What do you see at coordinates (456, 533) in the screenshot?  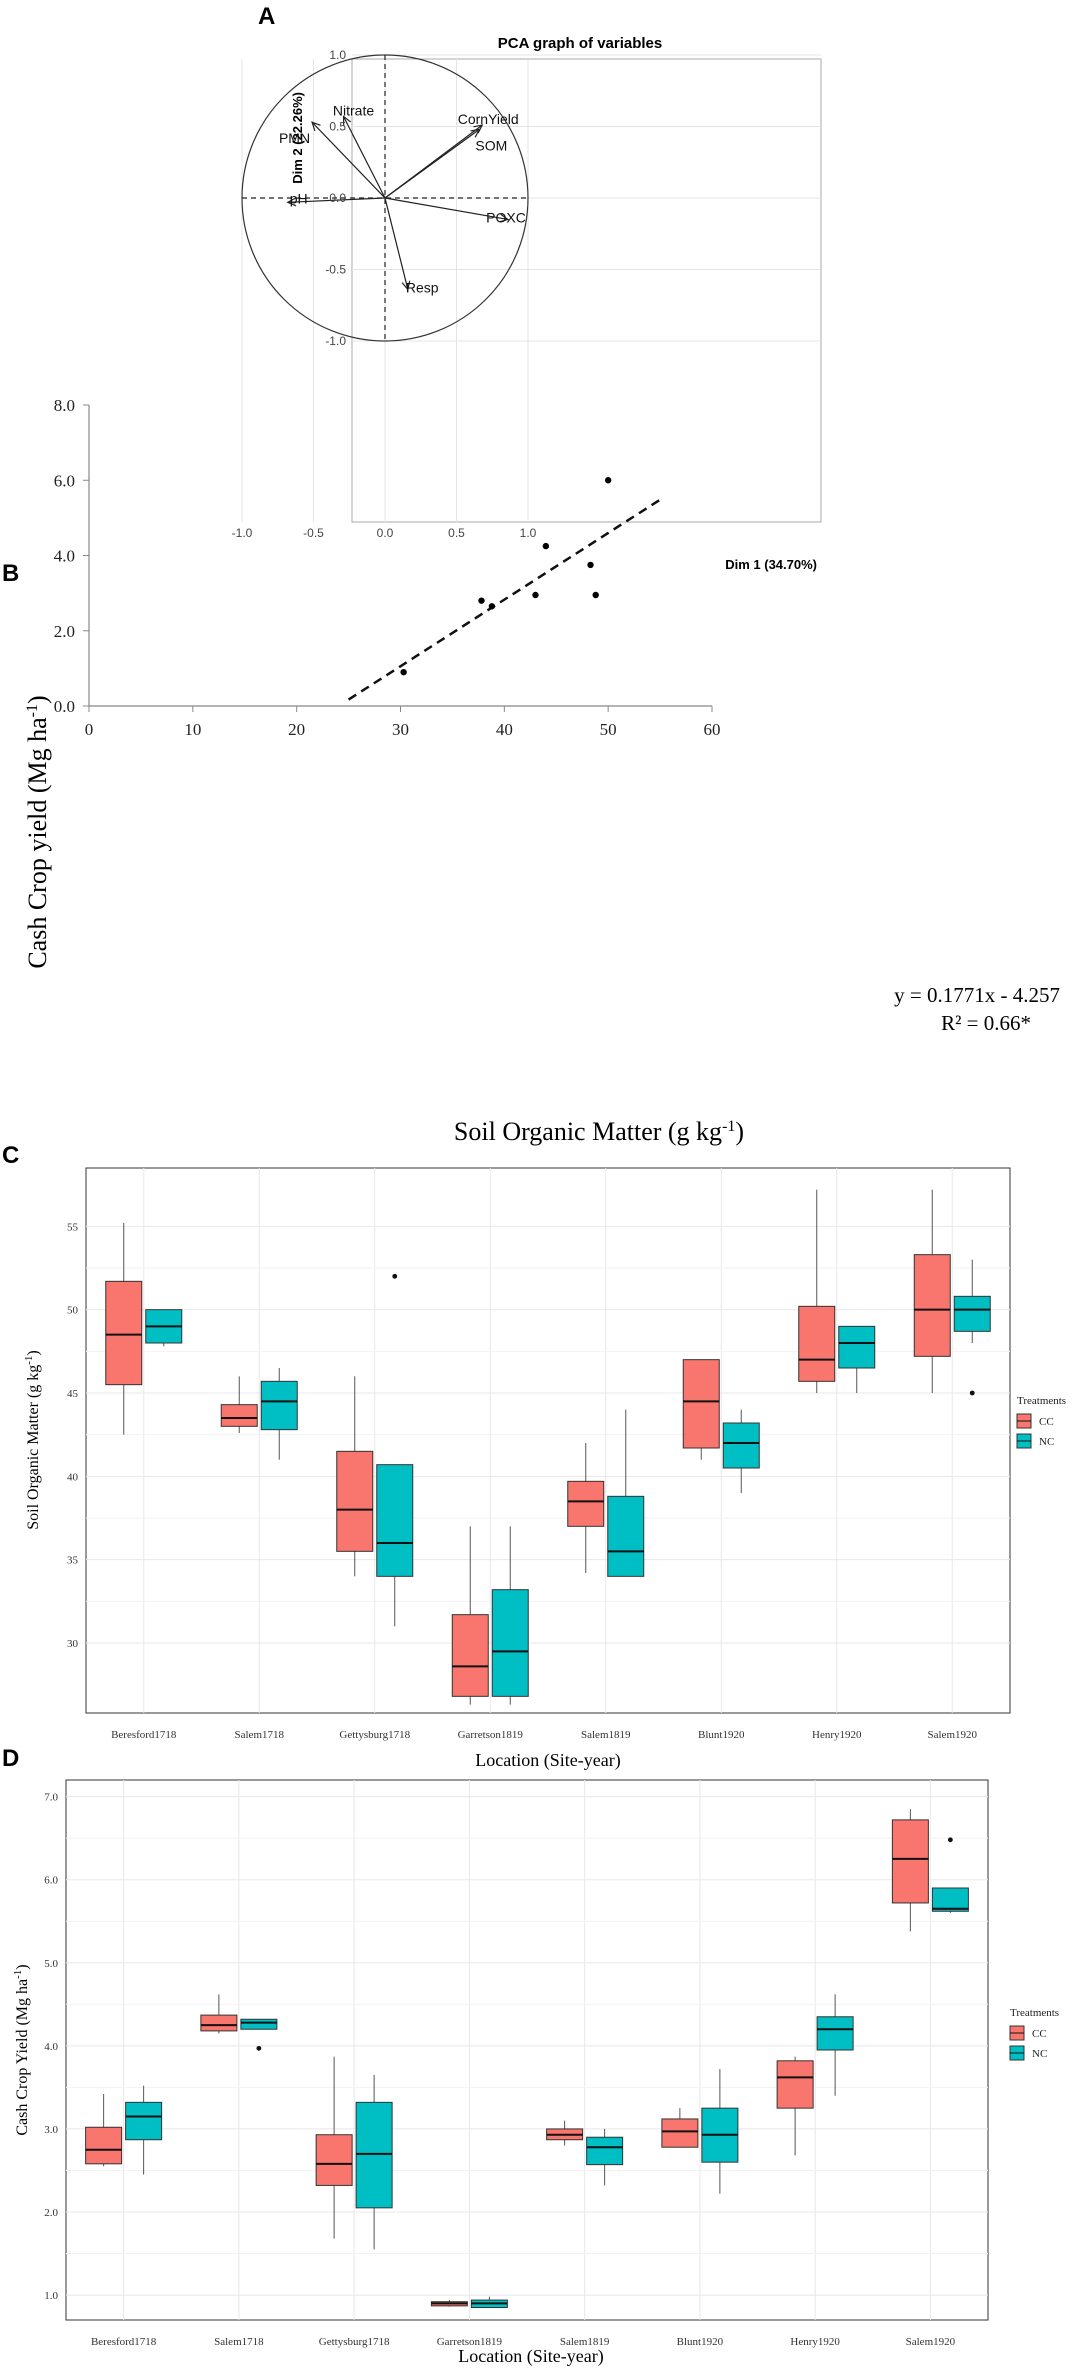 I see `pca-x-tick-label: 0.5` at bounding box center [456, 533].